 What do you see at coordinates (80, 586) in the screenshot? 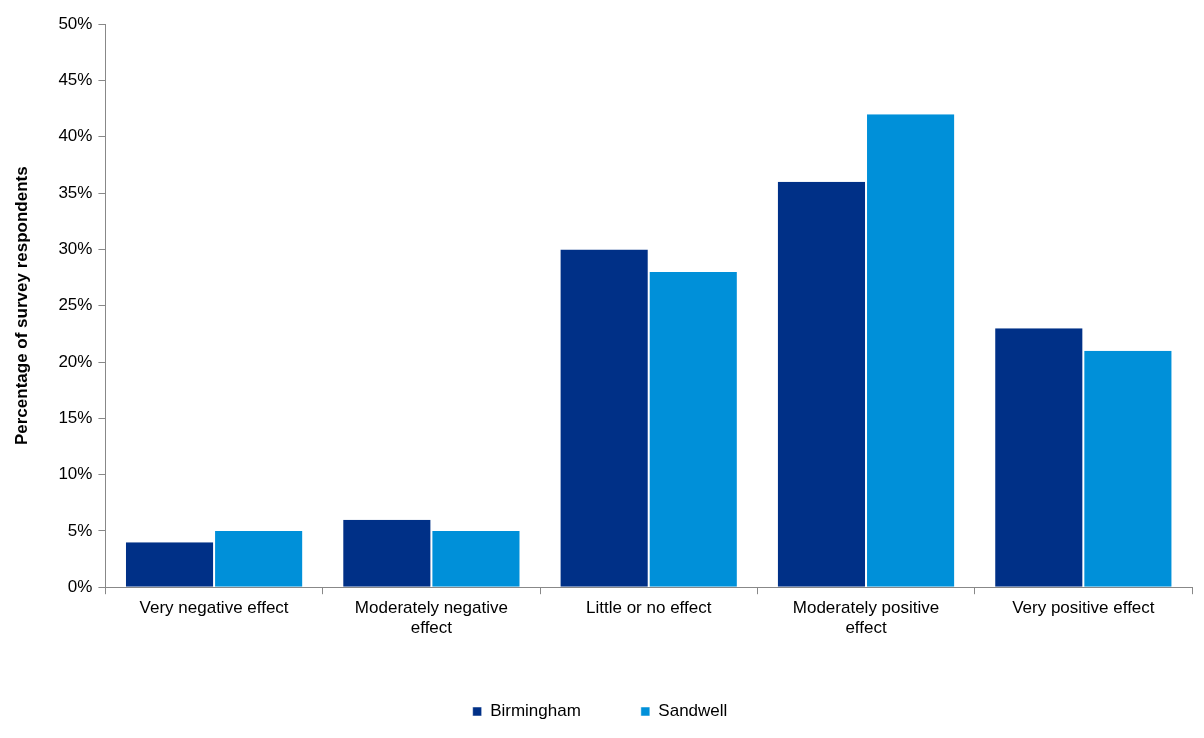
I see `y-tick-label: 0%` at bounding box center [80, 586].